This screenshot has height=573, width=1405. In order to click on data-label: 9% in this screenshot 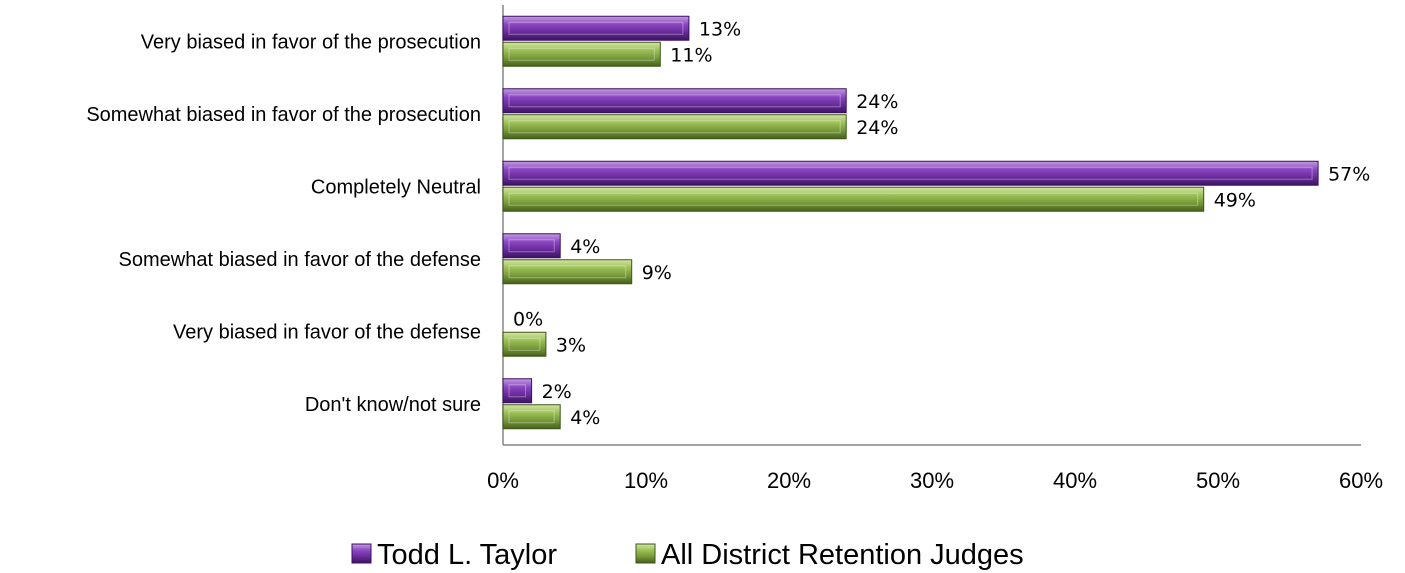, I will do `click(657, 273)`.